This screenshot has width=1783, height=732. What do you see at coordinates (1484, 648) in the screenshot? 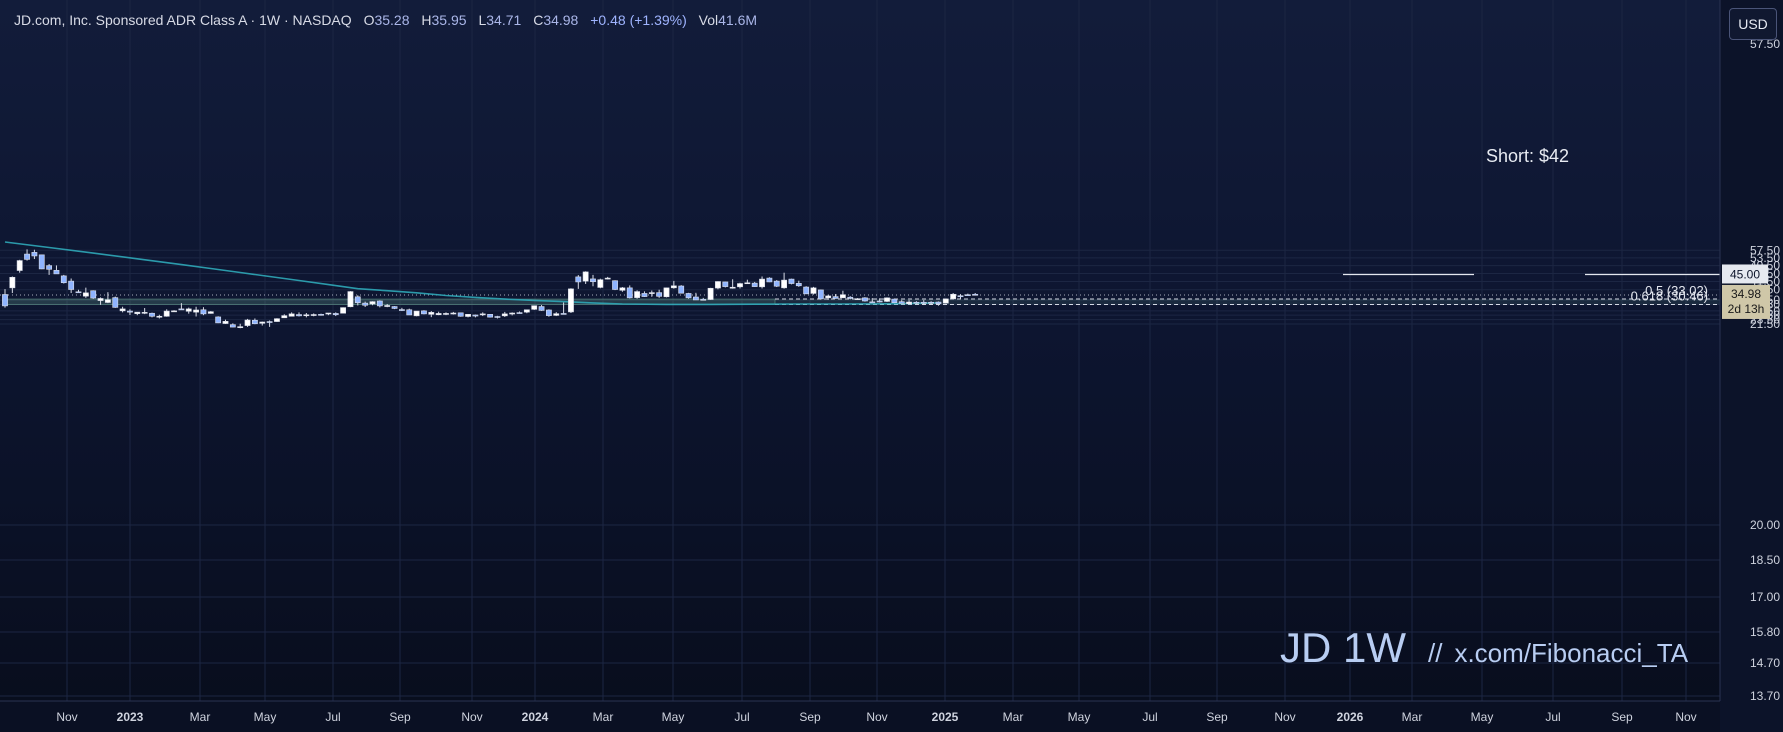
I see `watermark: JD 1W // x.com/Fibonacci_TA` at bounding box center [1484, 648].